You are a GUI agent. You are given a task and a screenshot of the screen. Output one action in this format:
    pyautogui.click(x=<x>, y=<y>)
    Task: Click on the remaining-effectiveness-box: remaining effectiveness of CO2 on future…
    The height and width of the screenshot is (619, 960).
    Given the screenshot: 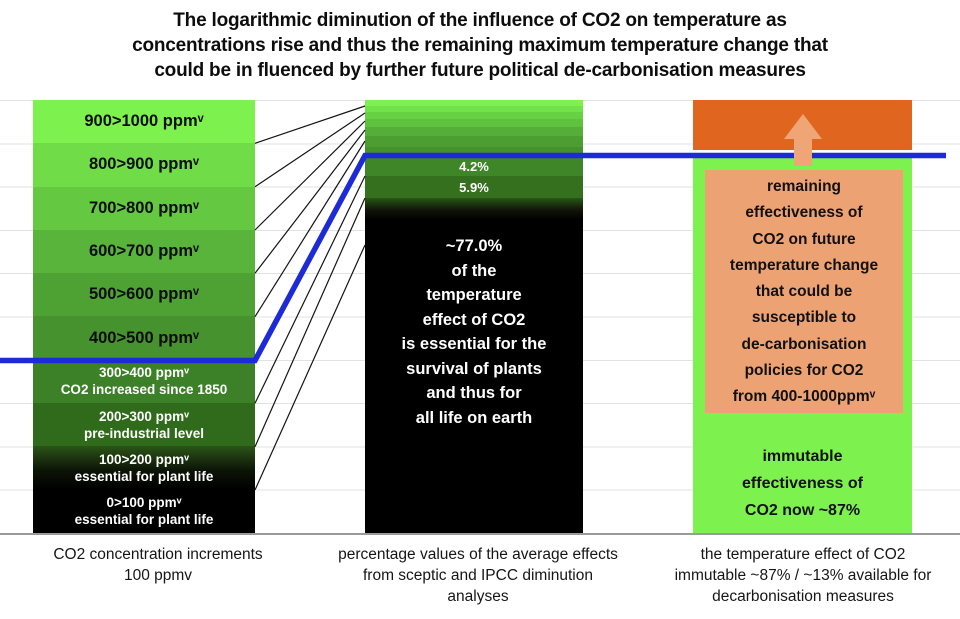 What is the action you would take?
    pyautogui.click(x=804, y=291)
    